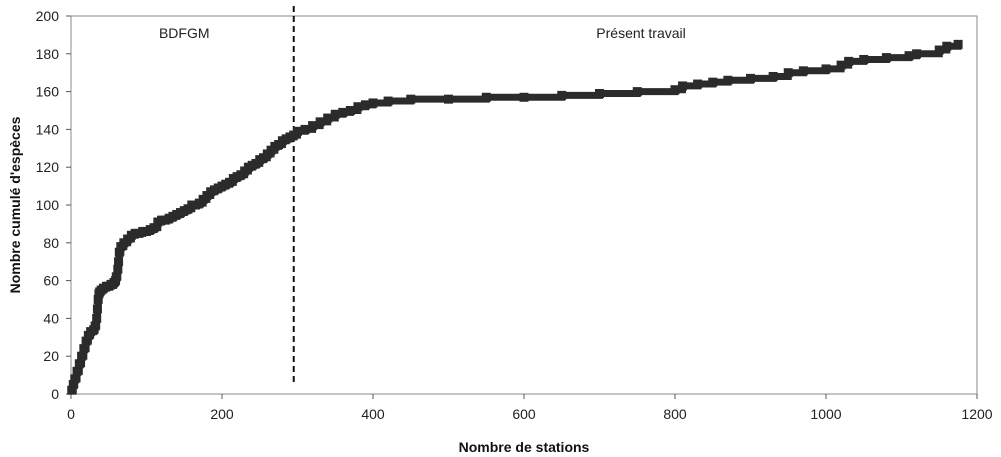 Image resolution: width=1001 pixels, height=457 pixels. What do you see at coordinates (48, 205) in the screenshot?
I see `y-tick-label: 100` at bounding box center [48, 205].